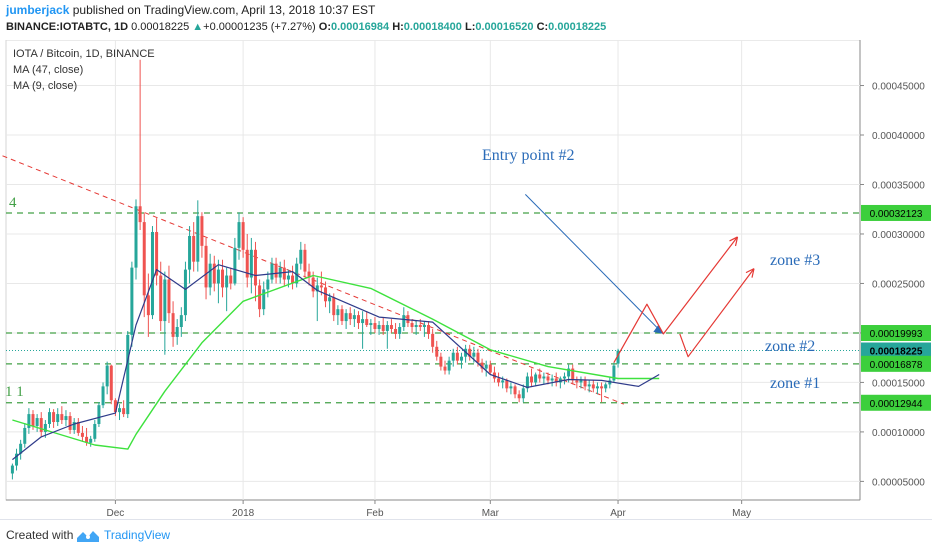  What do you see at coordinates (38, 10) in the screenshot?
I see `author-link: jumberjack` at bounding box center [38, 10].